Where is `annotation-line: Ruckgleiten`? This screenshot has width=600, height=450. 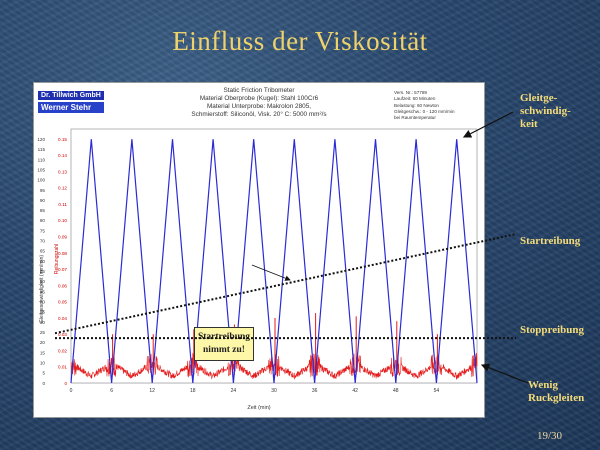 annotation-line: Ruckgleiten is located at coordinates (556, 398).